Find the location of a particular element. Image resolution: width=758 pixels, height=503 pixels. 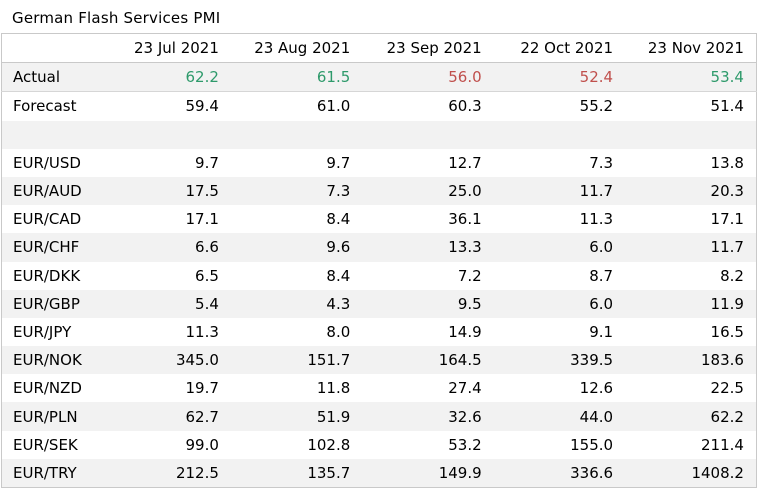

pair-value: 6.5 is located at coordinates (207, 275).